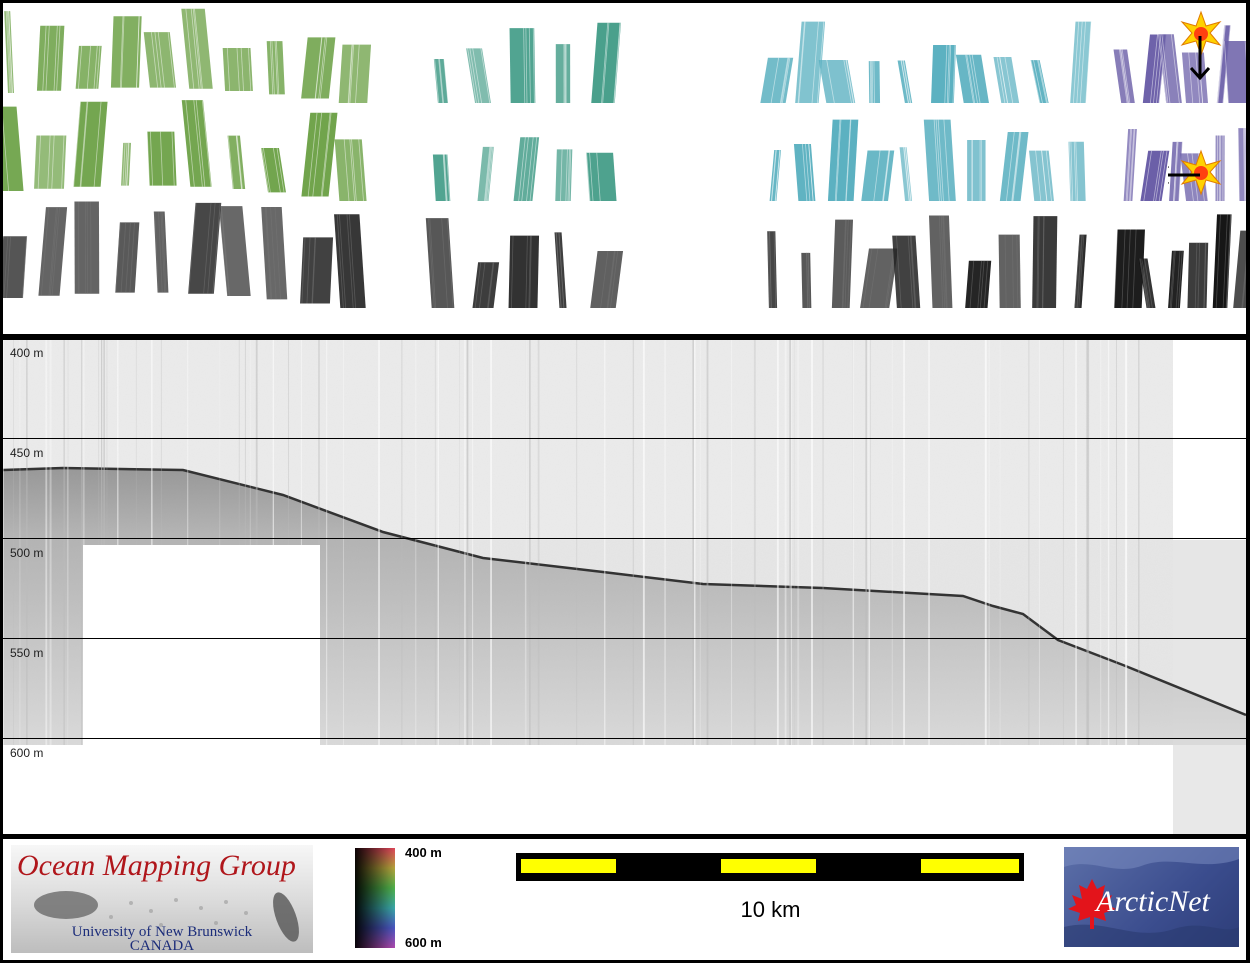 The width and height of the screenshot is (1250, 963). Describe the element at coordinates (27, 553) in the screenshot. I see `depth-label-500: 500 m` at that location.